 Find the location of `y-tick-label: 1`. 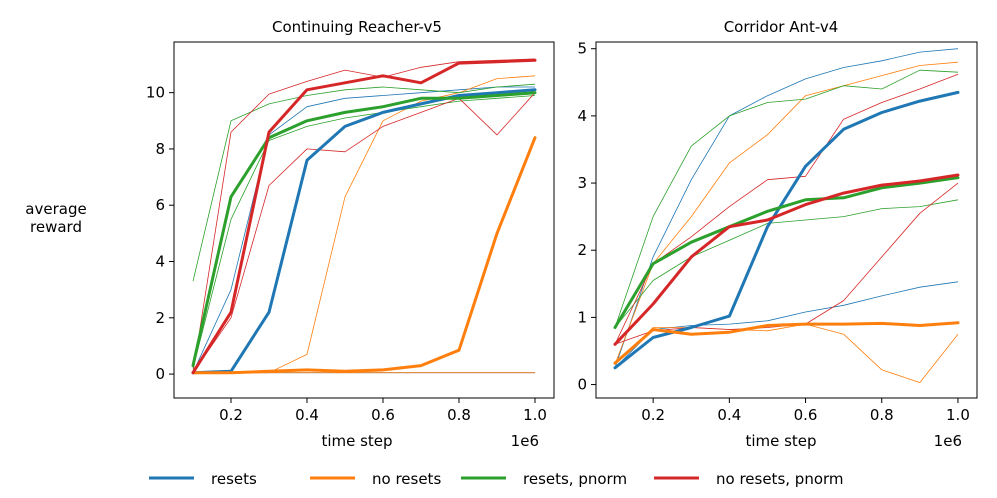

y-tick-label: 1 is located at coordinates (582, 317).